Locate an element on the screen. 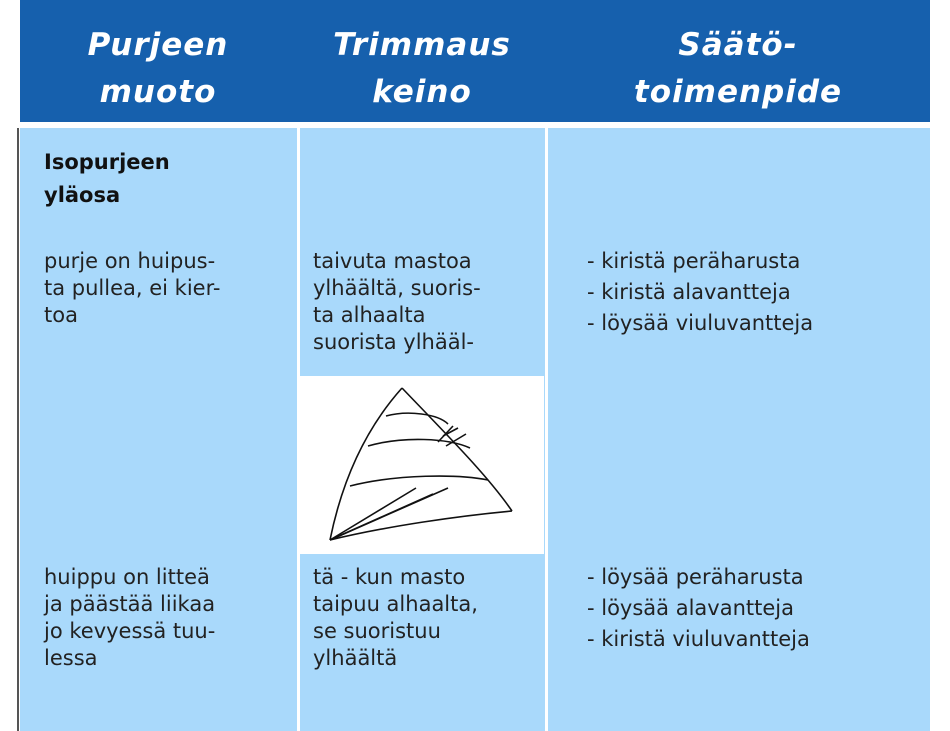 The width and height of the screenshot is (950, 731). cell-text: tä - kun masto is located at coordinates (389, 577).